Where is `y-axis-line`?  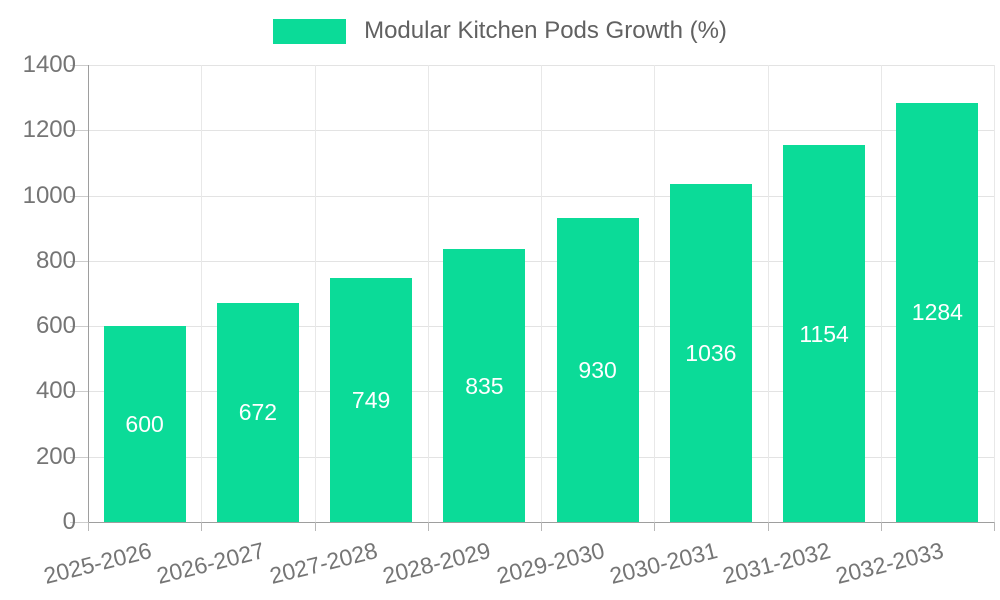
y-axis-line is located at coordinates (88, 298).